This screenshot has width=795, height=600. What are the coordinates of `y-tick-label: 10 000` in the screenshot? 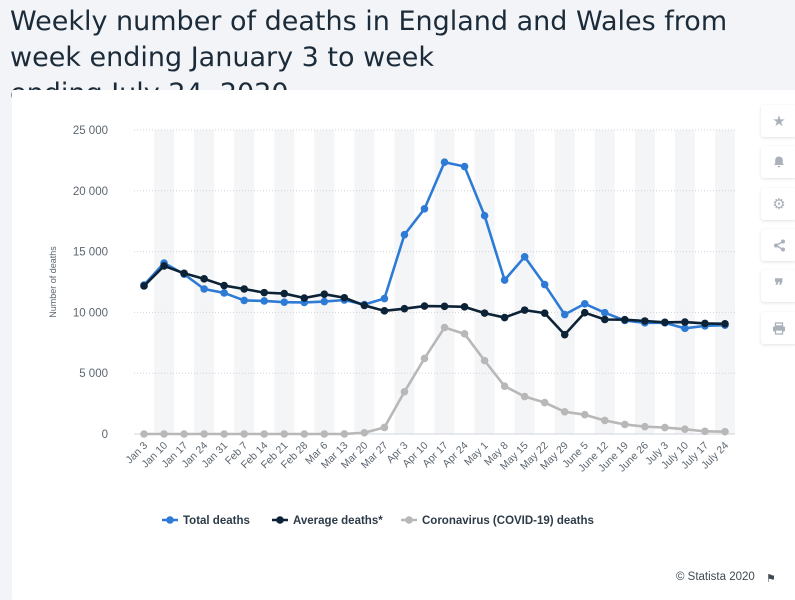 It's located at (90, 313).